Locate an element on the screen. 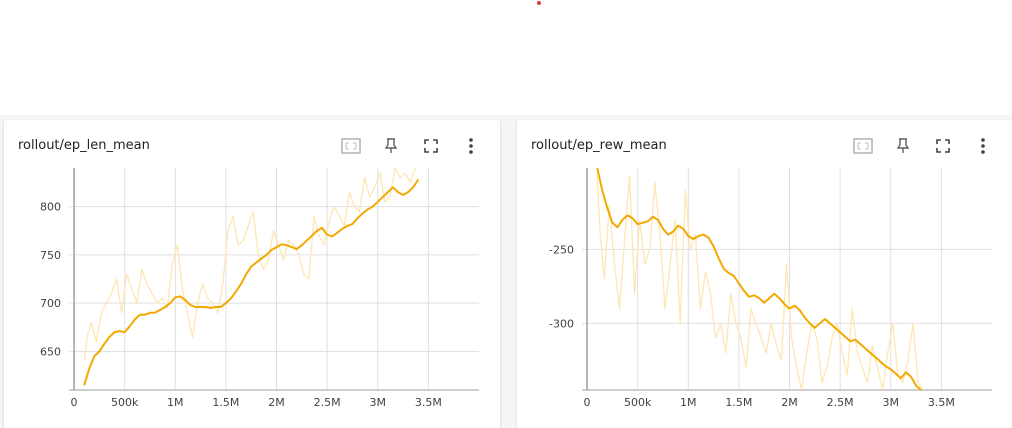 The image size is (1012, 428). y-tick-label: 750 is located at coordinates (50, 255).